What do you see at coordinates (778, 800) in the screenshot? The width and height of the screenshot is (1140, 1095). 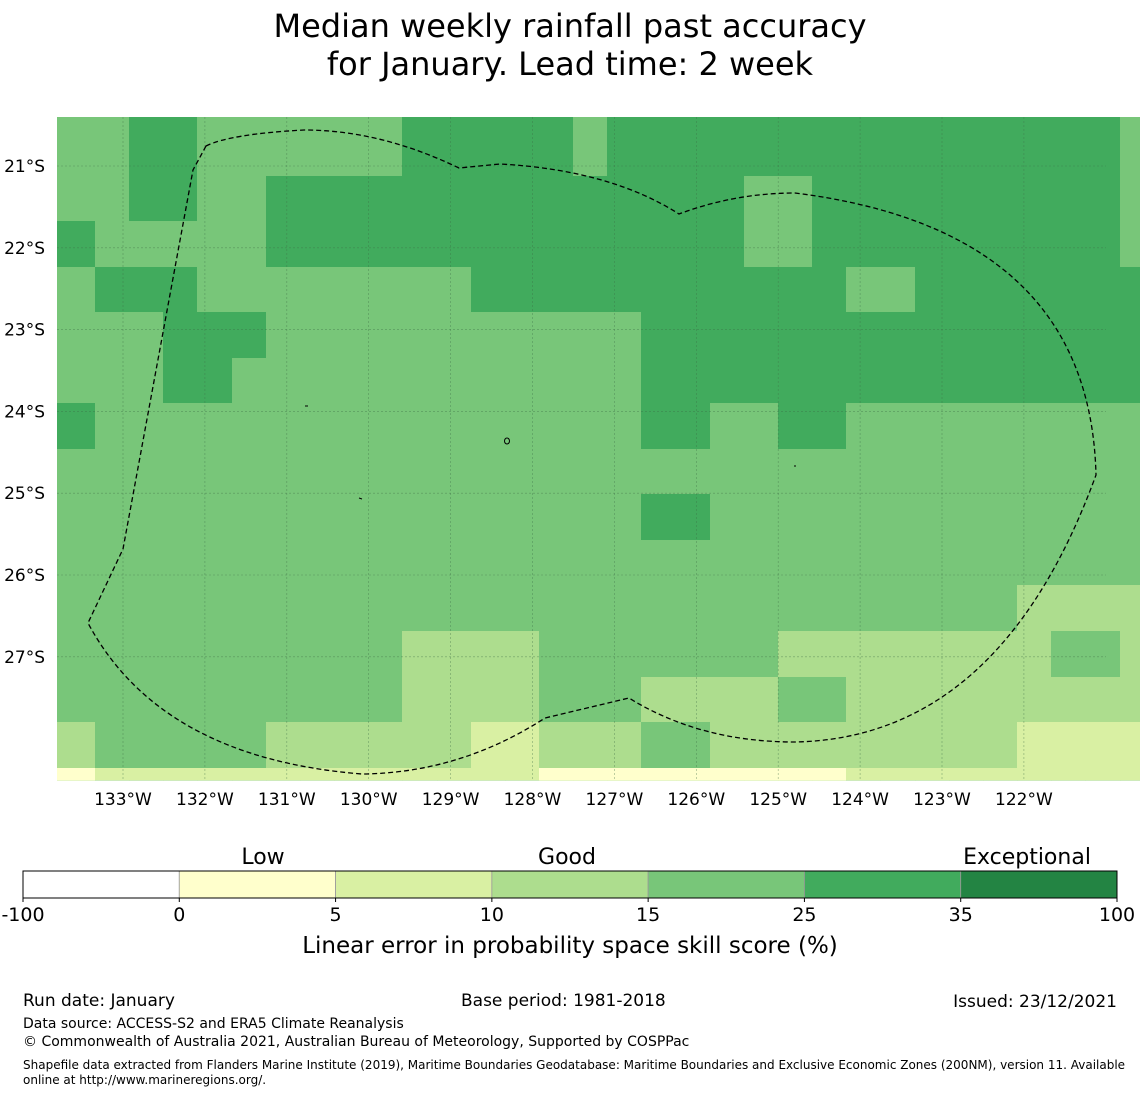 I see `longitude-tick-label: 125°W` at bounding box center [778, 800].